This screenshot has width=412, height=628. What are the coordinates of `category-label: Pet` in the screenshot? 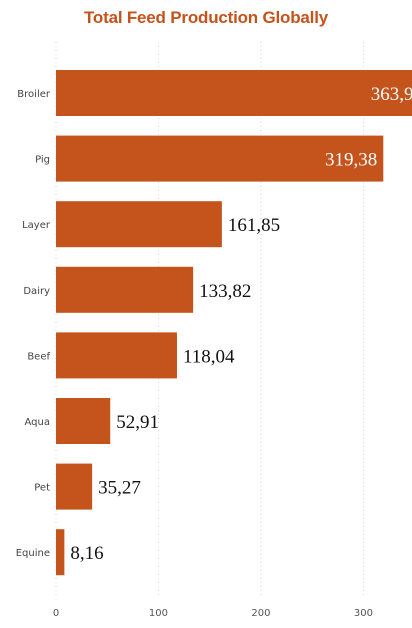 It's located at (42, 488).